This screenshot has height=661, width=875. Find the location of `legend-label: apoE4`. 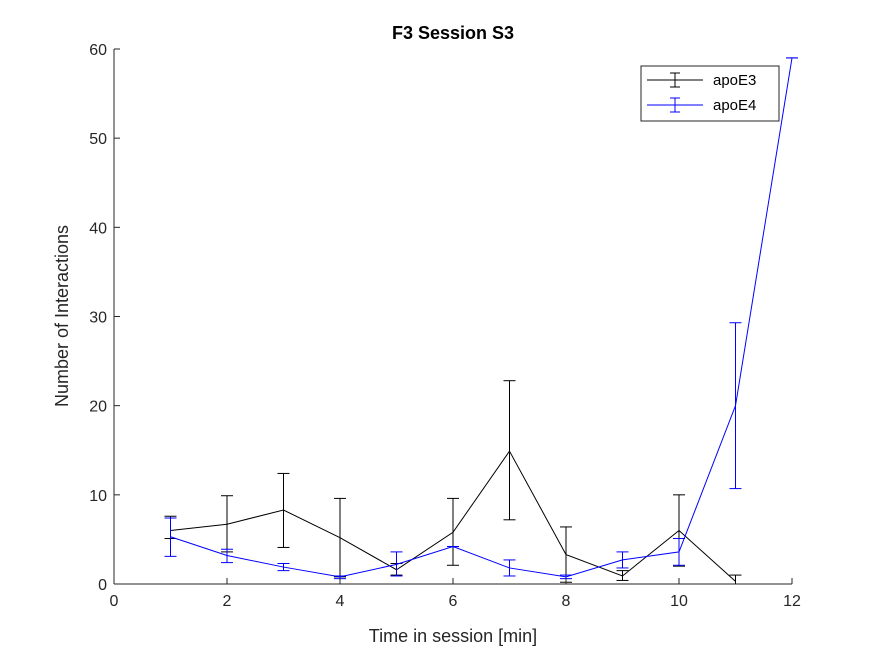

legend-label: apoE4 is located at coordinates (734, 105).